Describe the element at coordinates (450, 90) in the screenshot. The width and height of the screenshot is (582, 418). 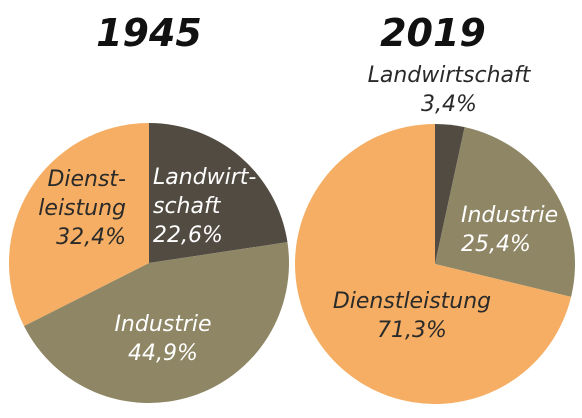
I see `slice-label-landwirtschaft: Landwirtschaft 3,4%` at that location.